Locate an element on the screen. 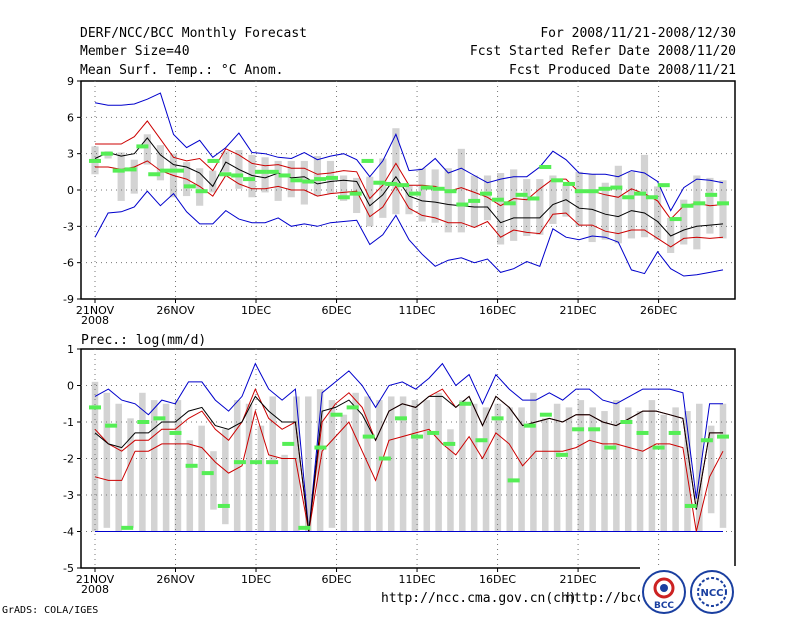 This screenshot has width=800, height=618. y-tick-label: 1 is located at coordinates (70, 349).